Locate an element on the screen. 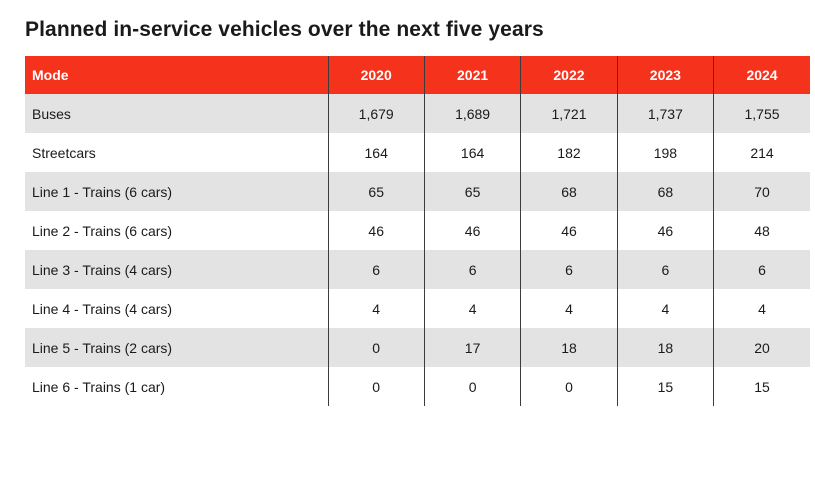 The width and height of the screenshot is (815, 486). table-row: Line 6 - Trains (1 car) 0 0 0 15 15 is located at coordinates (417, 386).